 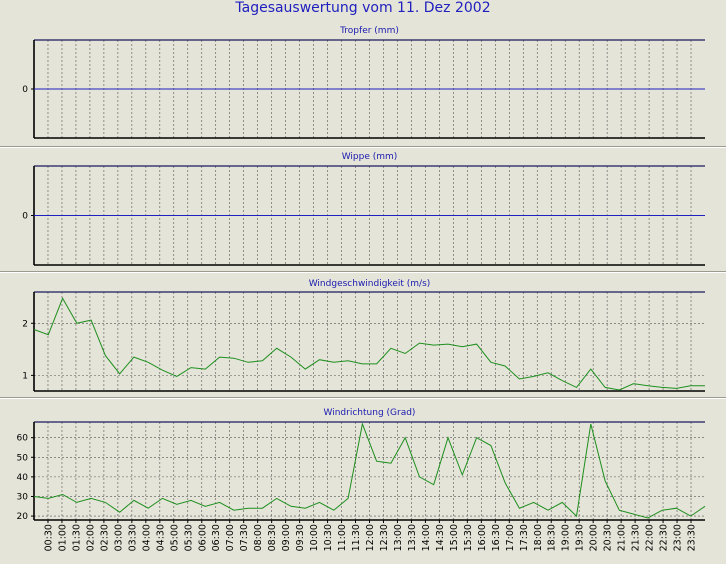 I want to click on x-tick-label: 19:30, so click(x=580, y=537).